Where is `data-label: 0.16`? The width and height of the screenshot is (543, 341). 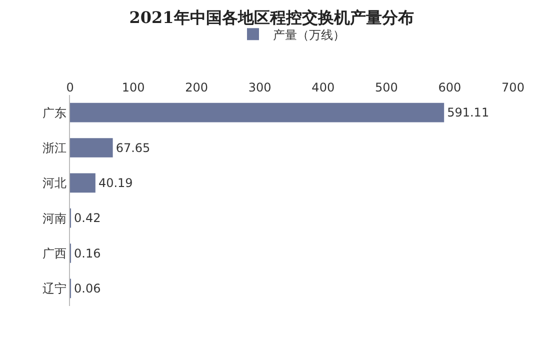
data-label: 0.16 is located at coordinates (87, 253).